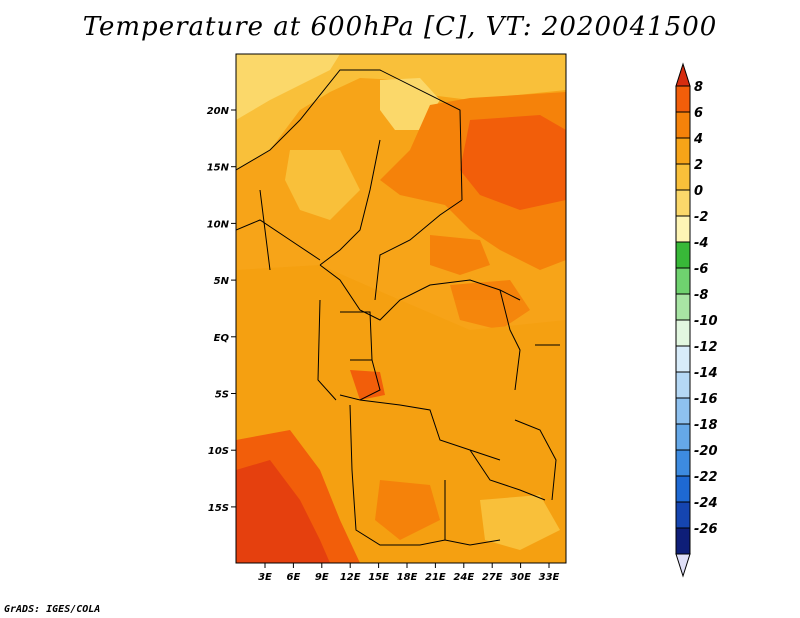  I want to click on colorbar-label: -20, so click(706, 451).